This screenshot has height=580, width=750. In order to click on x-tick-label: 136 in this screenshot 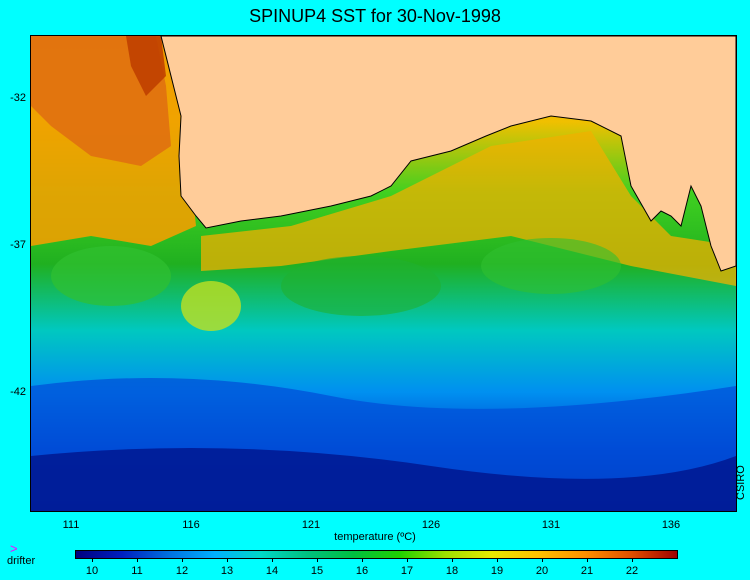, I will do `click(671, 525)`.